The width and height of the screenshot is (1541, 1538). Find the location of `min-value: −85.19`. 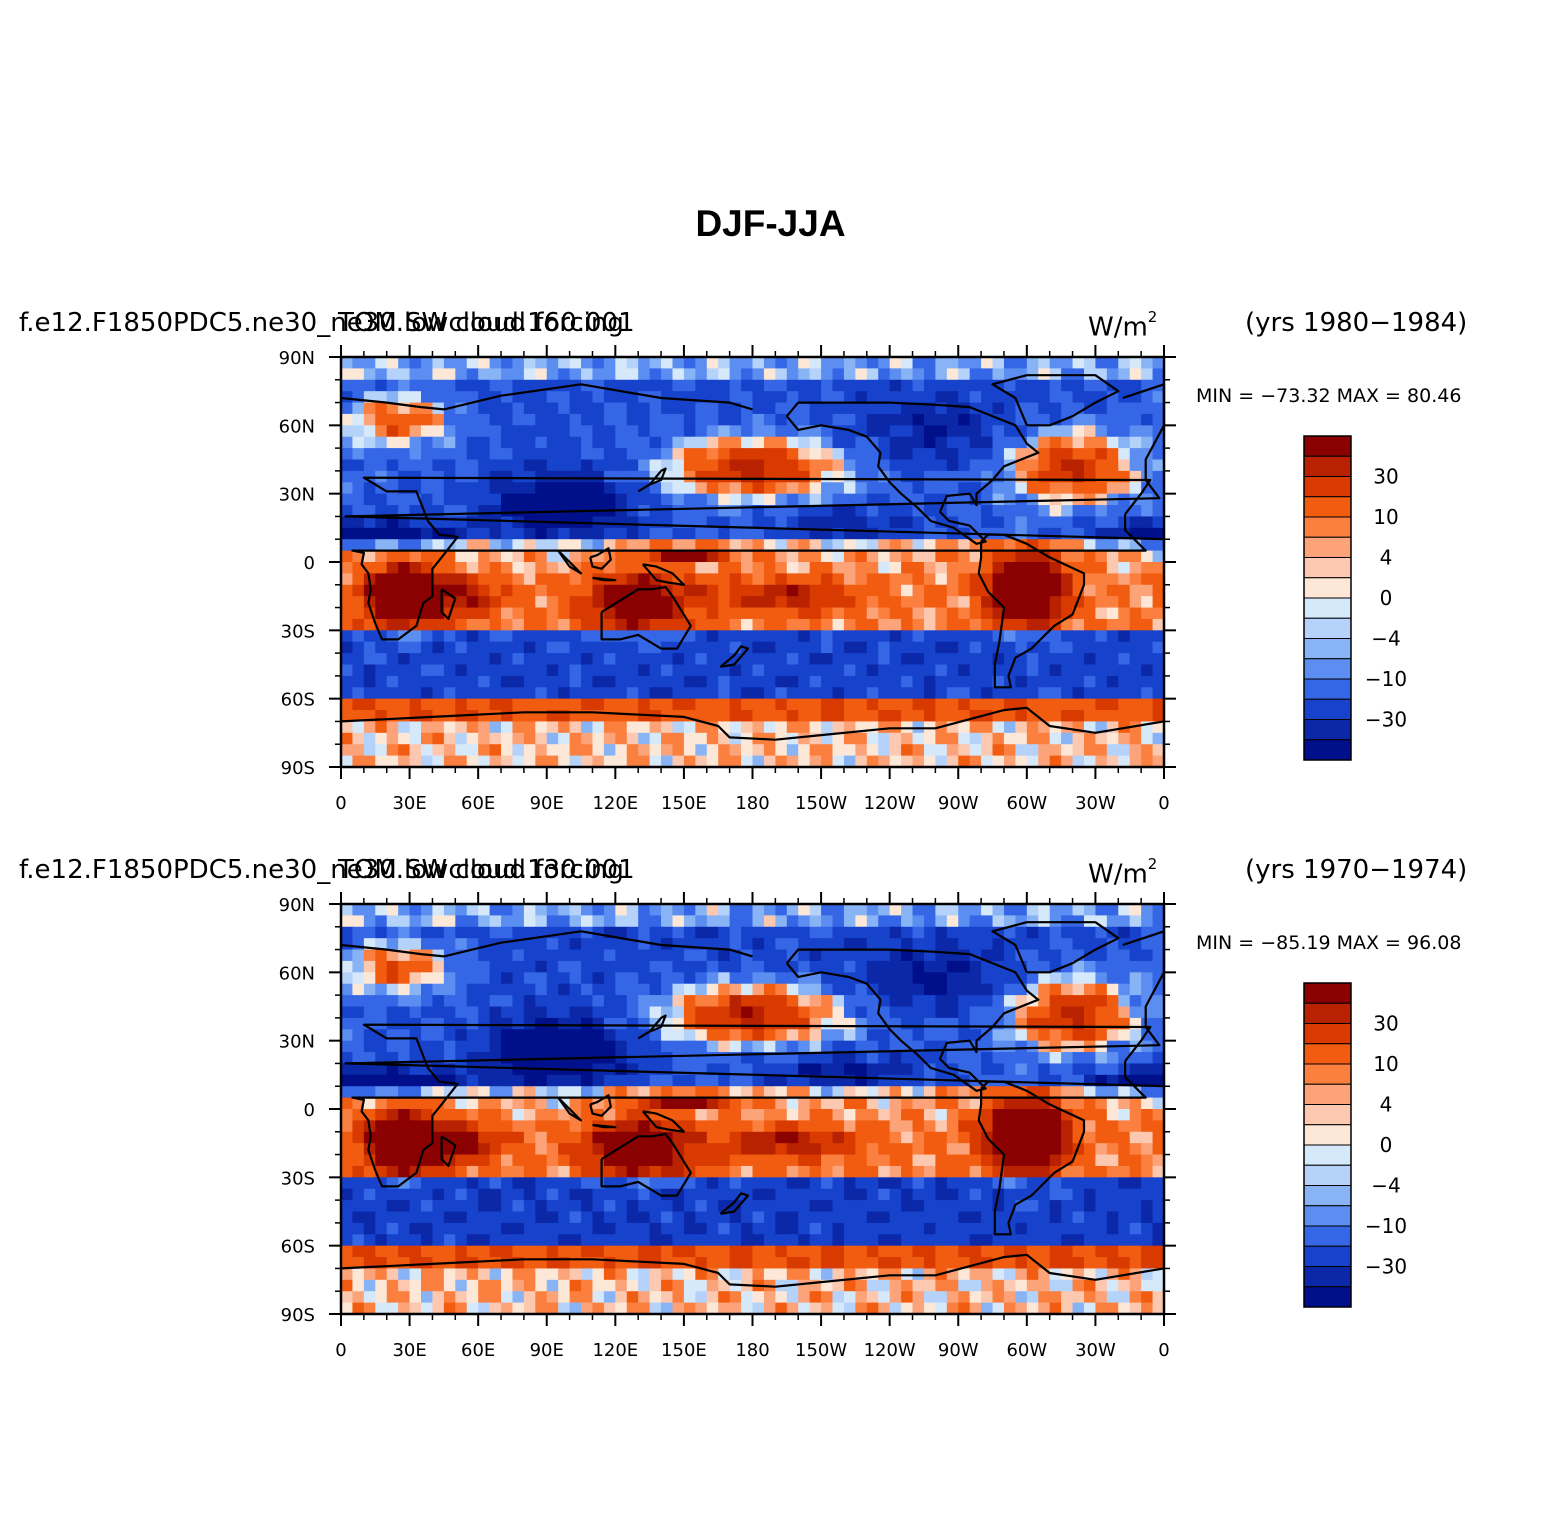

min-value: −85.19 is located at coordinates (1295, 943).